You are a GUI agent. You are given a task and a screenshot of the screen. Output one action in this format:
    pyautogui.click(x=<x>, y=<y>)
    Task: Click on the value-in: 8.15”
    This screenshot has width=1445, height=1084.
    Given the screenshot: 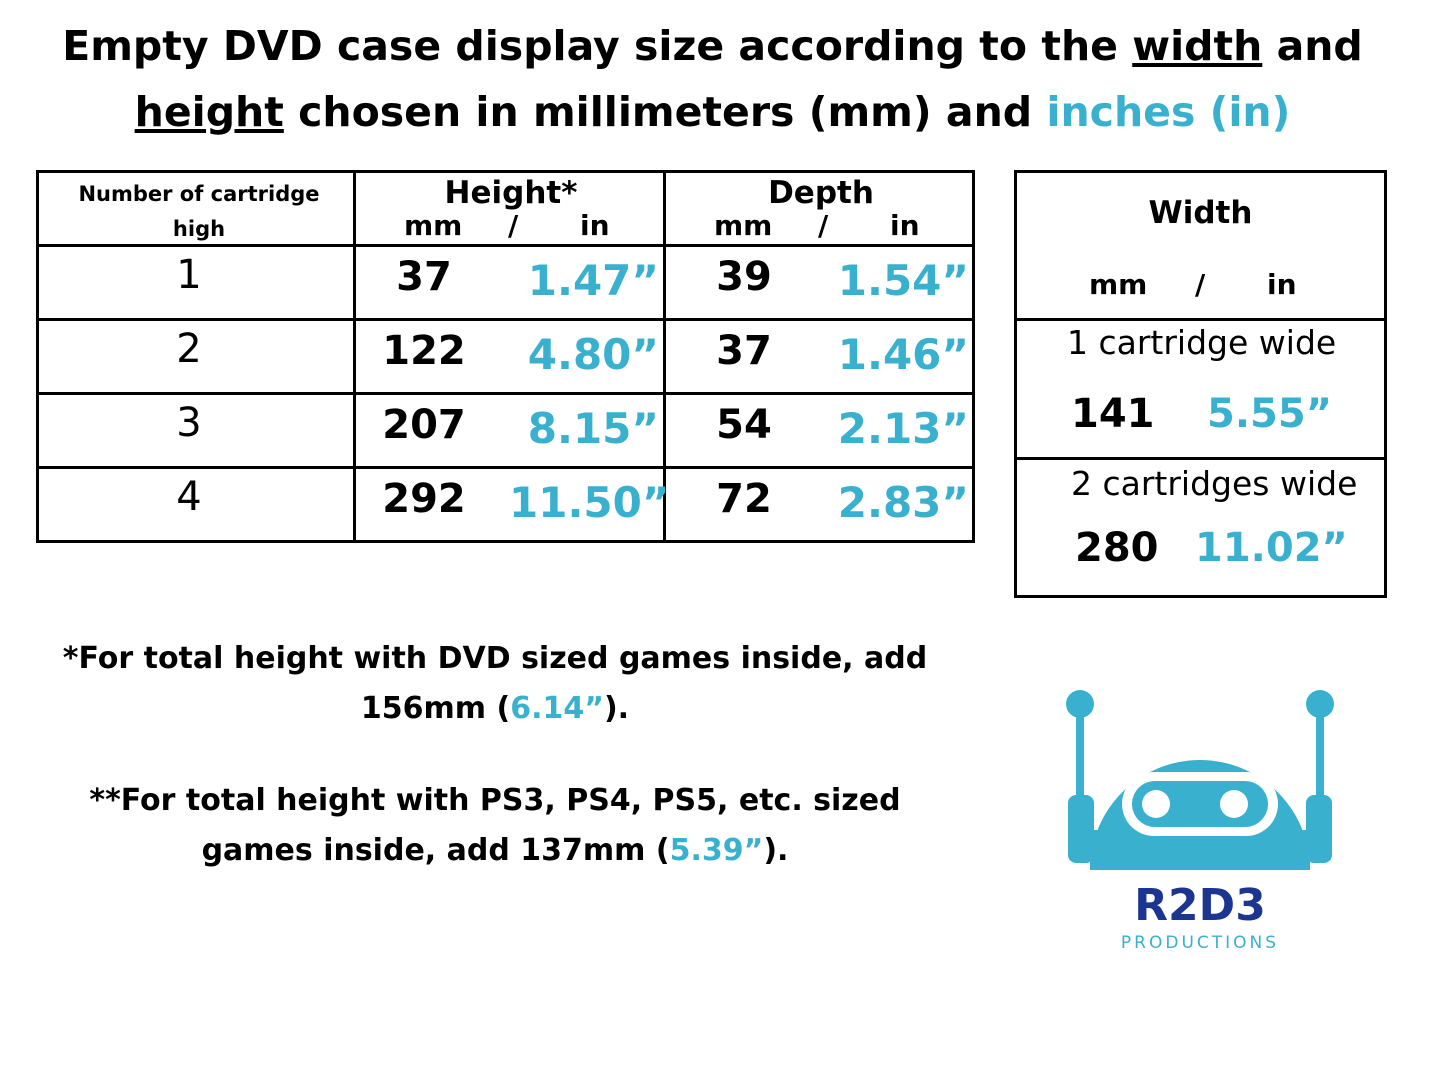 What is the action you would take?
    pyautogui.click(x=593, y=428)
    